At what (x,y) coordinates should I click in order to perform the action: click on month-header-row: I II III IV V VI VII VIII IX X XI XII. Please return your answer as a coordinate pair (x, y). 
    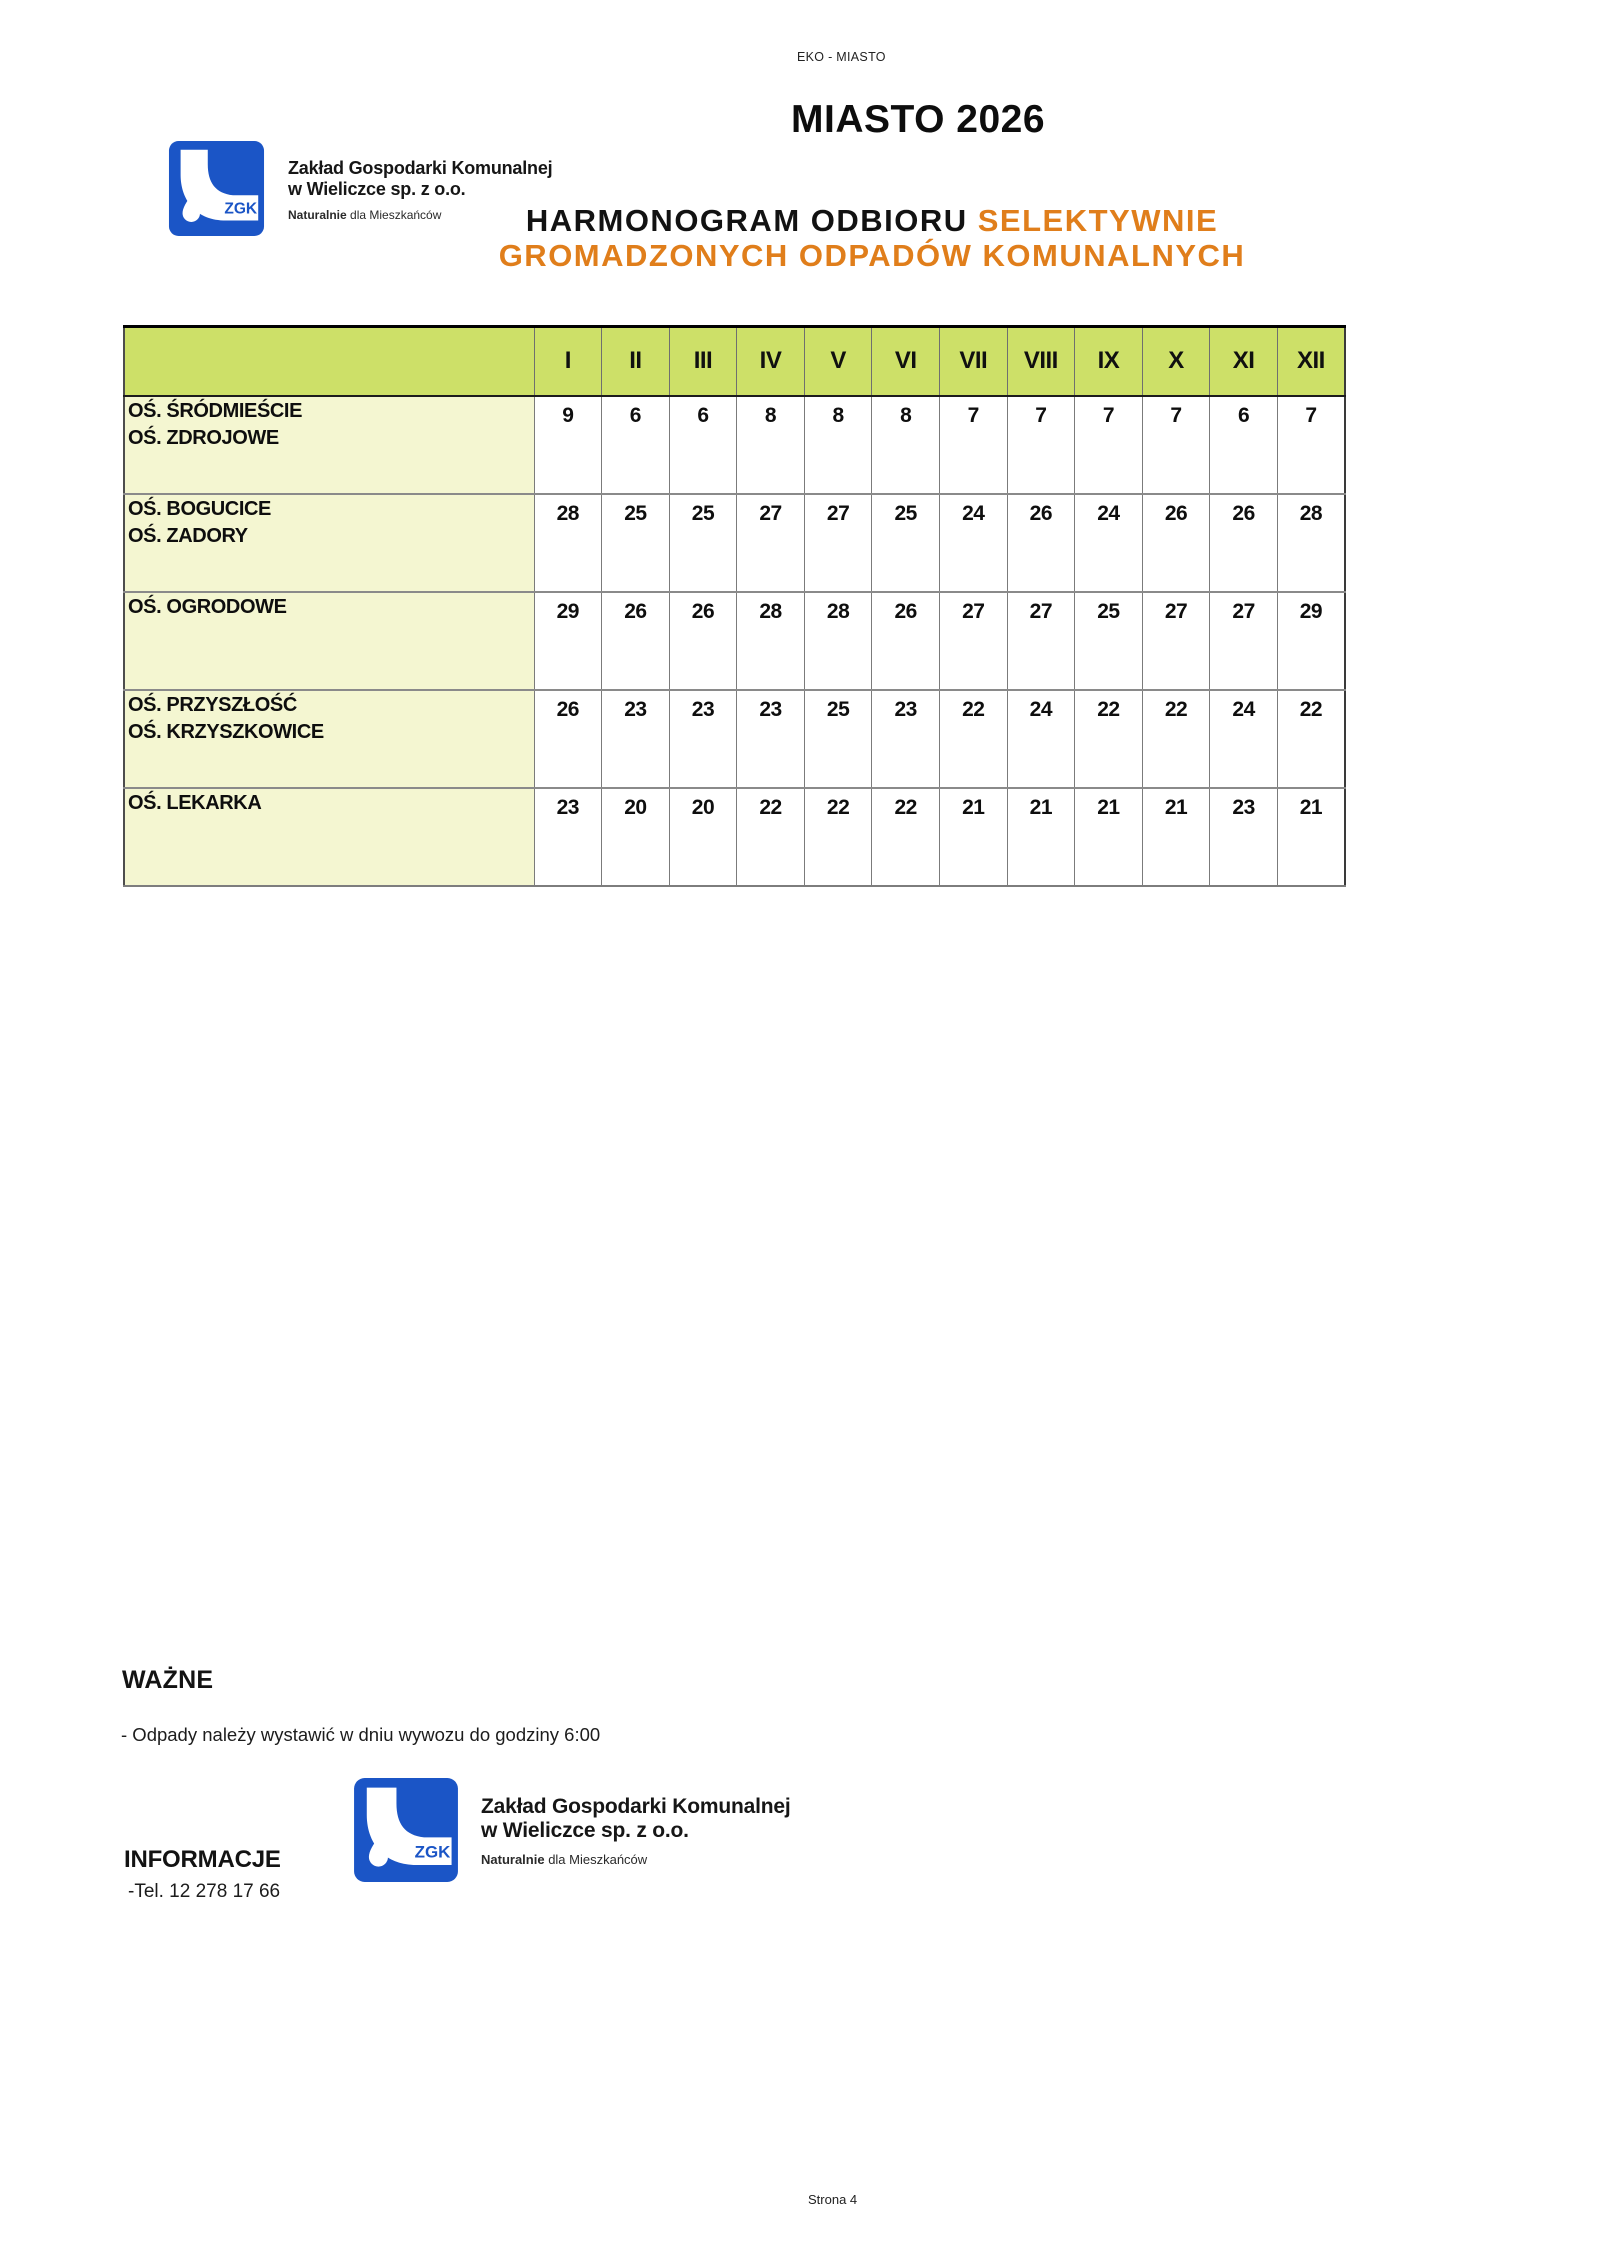
    Looking at the image, I should click on (734, 361).